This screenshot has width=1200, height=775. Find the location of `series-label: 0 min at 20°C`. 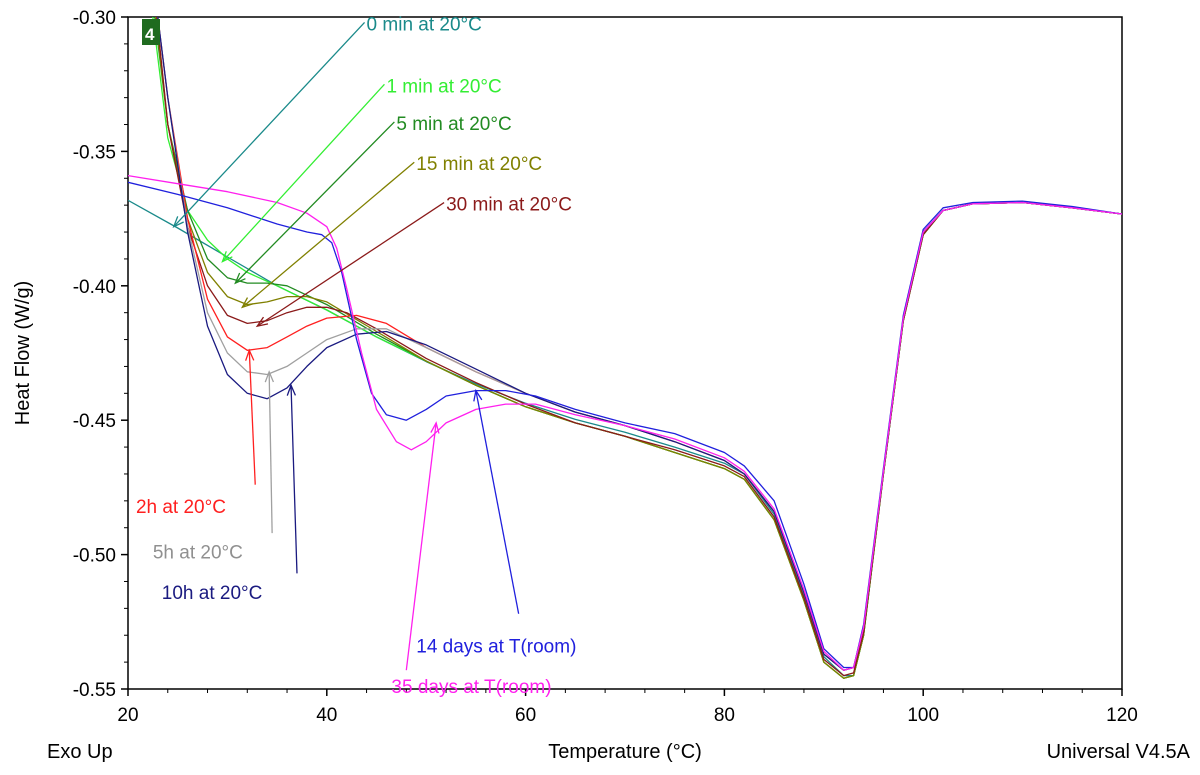

series-label: 0 min at 20°C is located at coordinates (424, 24).